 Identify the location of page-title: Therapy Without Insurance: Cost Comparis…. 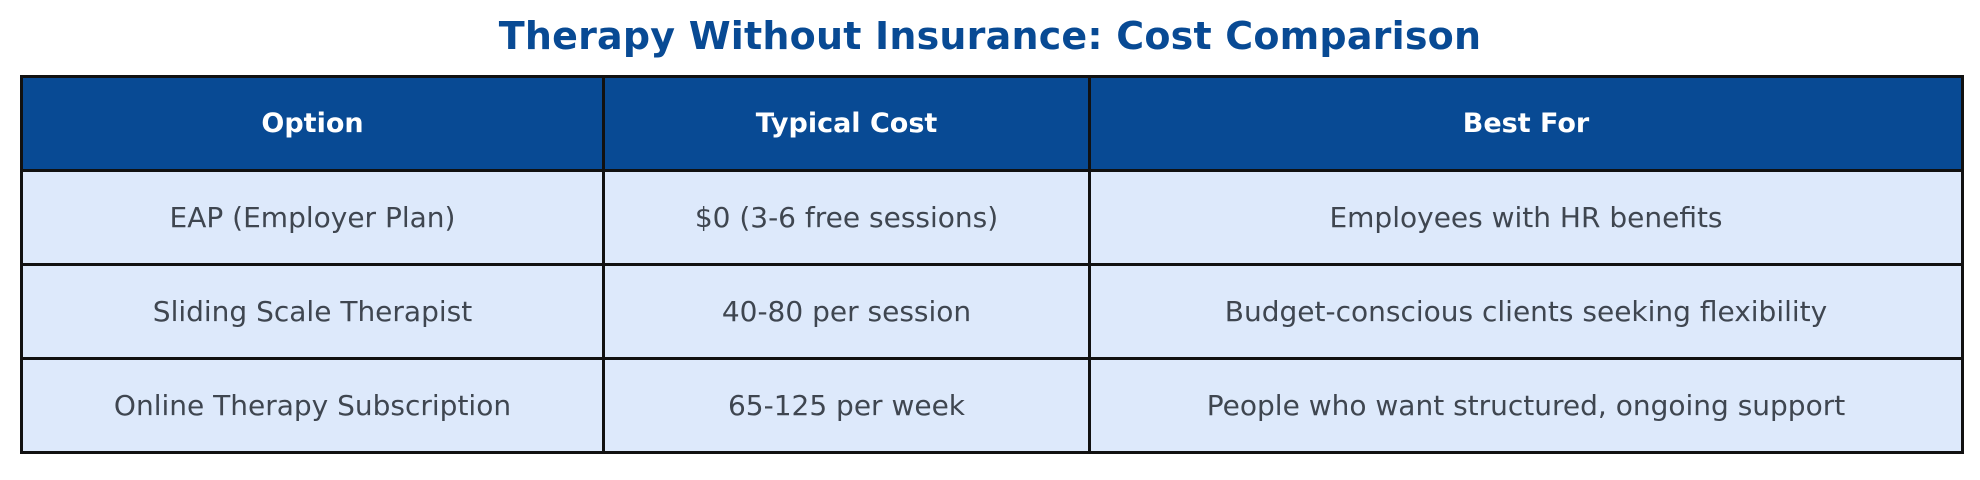
(990, 36).